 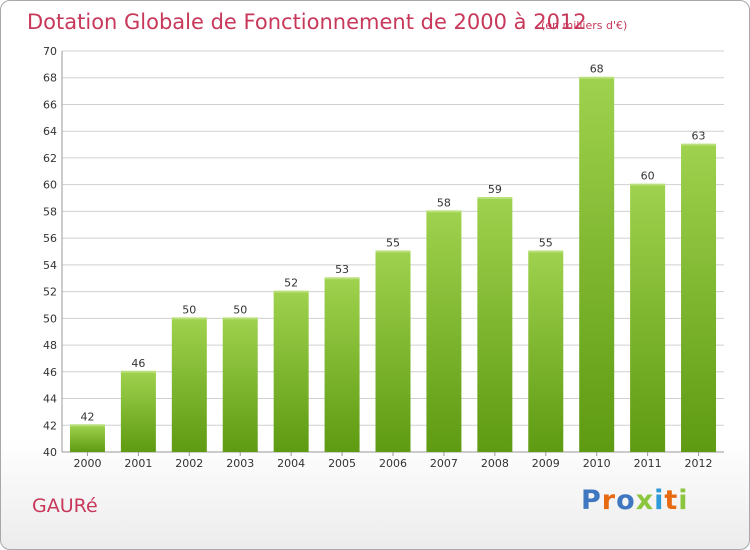 I want to click on data-label: 63, so click(x=699, y=136).